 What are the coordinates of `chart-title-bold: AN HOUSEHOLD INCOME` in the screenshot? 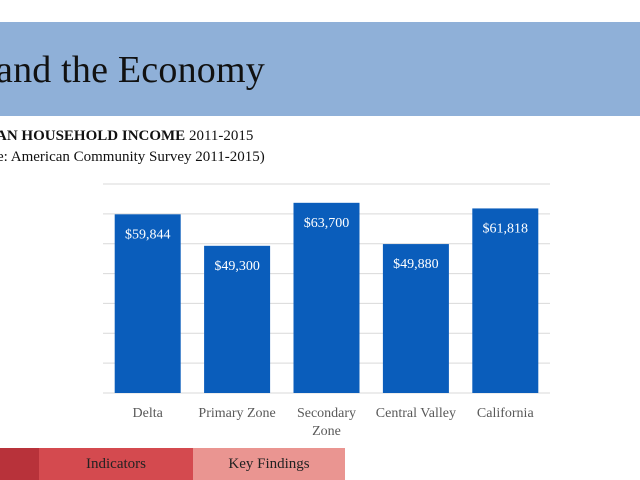 It's located at (93, 136).